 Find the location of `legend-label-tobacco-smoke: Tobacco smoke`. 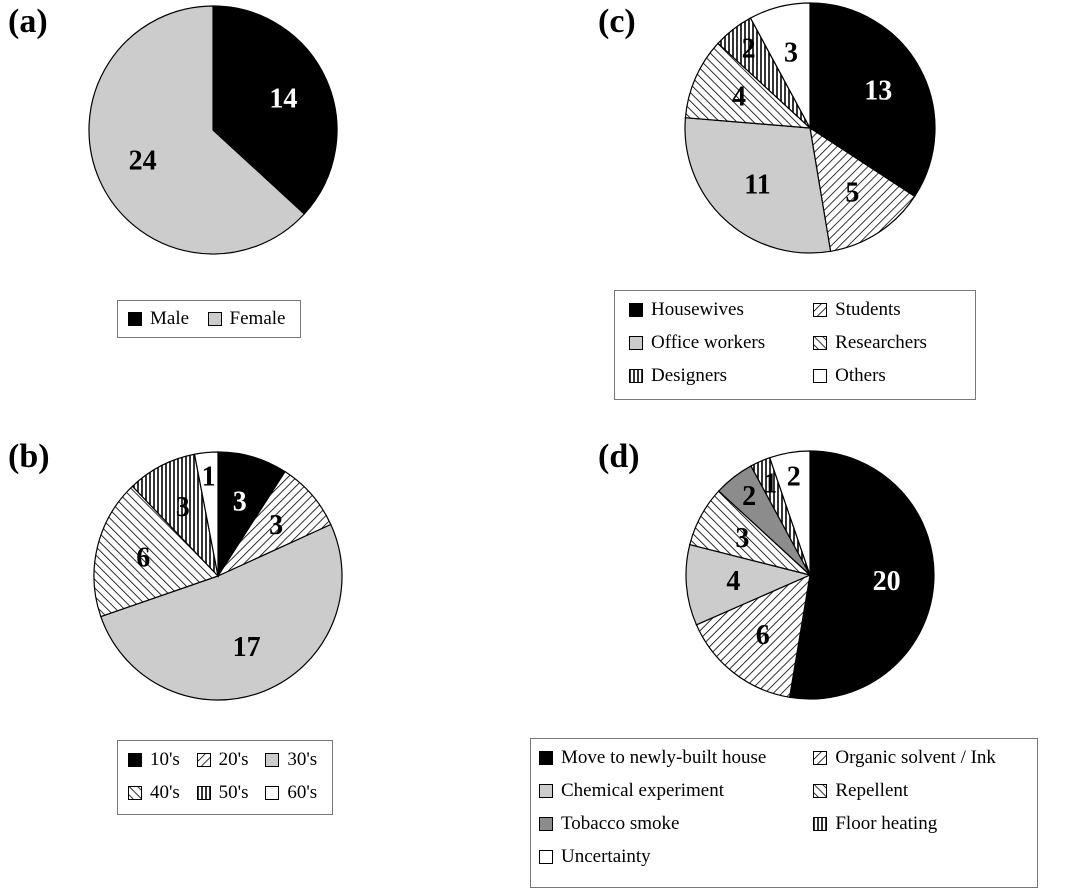

legend-label-tobacco-smoke: Tobacco smoke is located at coordinates (620, 823).